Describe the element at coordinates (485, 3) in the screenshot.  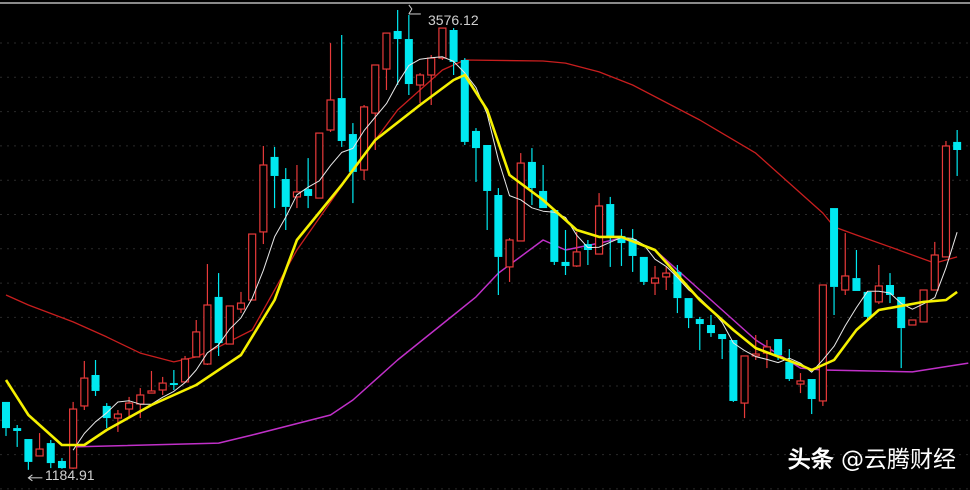
I see `chart-top-border` at that location.